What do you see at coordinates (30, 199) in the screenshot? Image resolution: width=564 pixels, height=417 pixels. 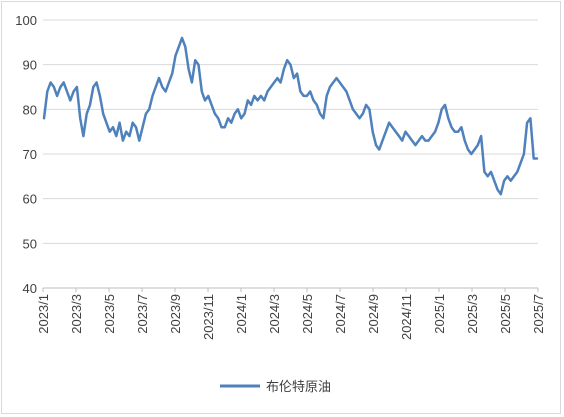 I see `y-tick-label: 60` at bounding box center [30, 199].